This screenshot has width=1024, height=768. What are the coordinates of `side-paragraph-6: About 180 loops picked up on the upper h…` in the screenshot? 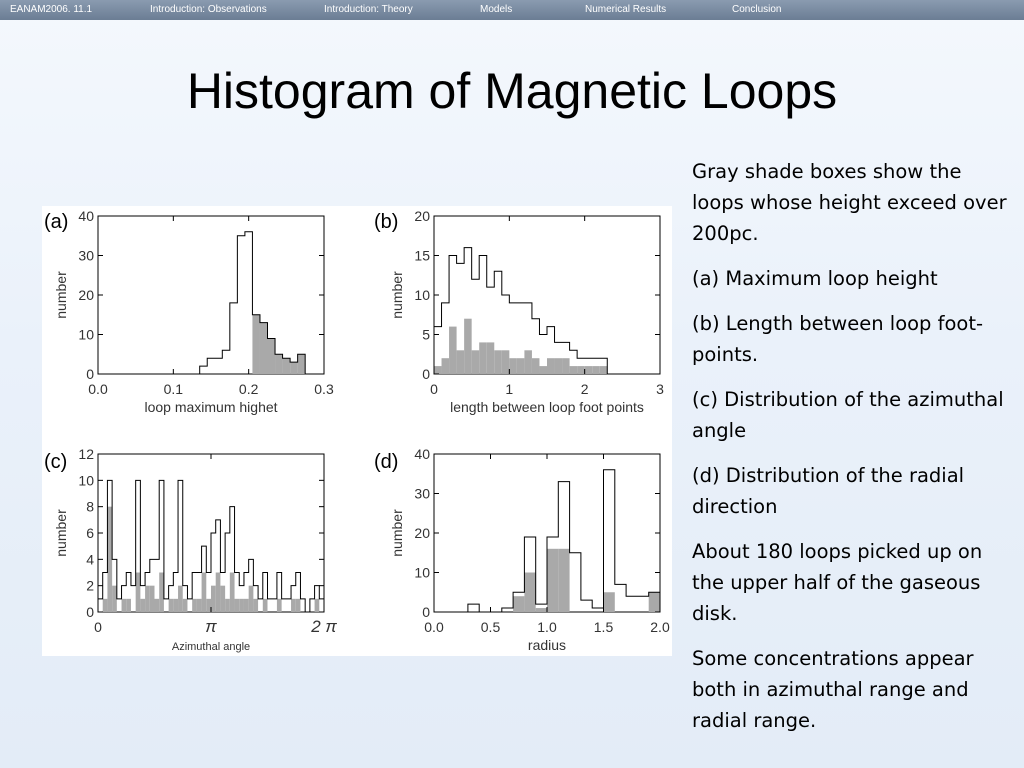 It's located at (837, 582).